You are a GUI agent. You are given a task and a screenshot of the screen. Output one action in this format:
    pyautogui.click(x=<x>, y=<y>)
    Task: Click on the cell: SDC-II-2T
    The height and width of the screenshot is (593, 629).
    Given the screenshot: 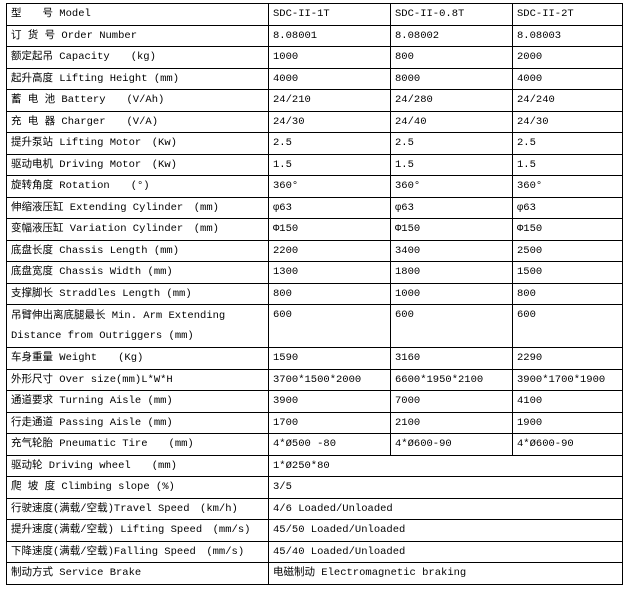 What is the action you would take?
    pyautogui.click(x=567, y=14)
    